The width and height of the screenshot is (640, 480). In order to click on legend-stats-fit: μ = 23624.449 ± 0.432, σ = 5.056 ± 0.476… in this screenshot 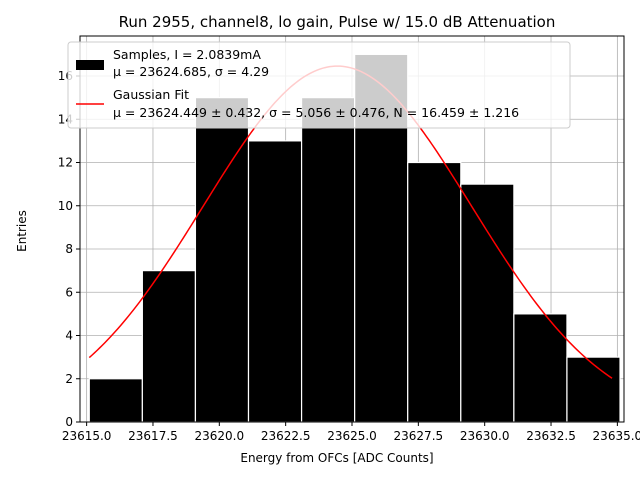, I will do `click(316, 112)`.